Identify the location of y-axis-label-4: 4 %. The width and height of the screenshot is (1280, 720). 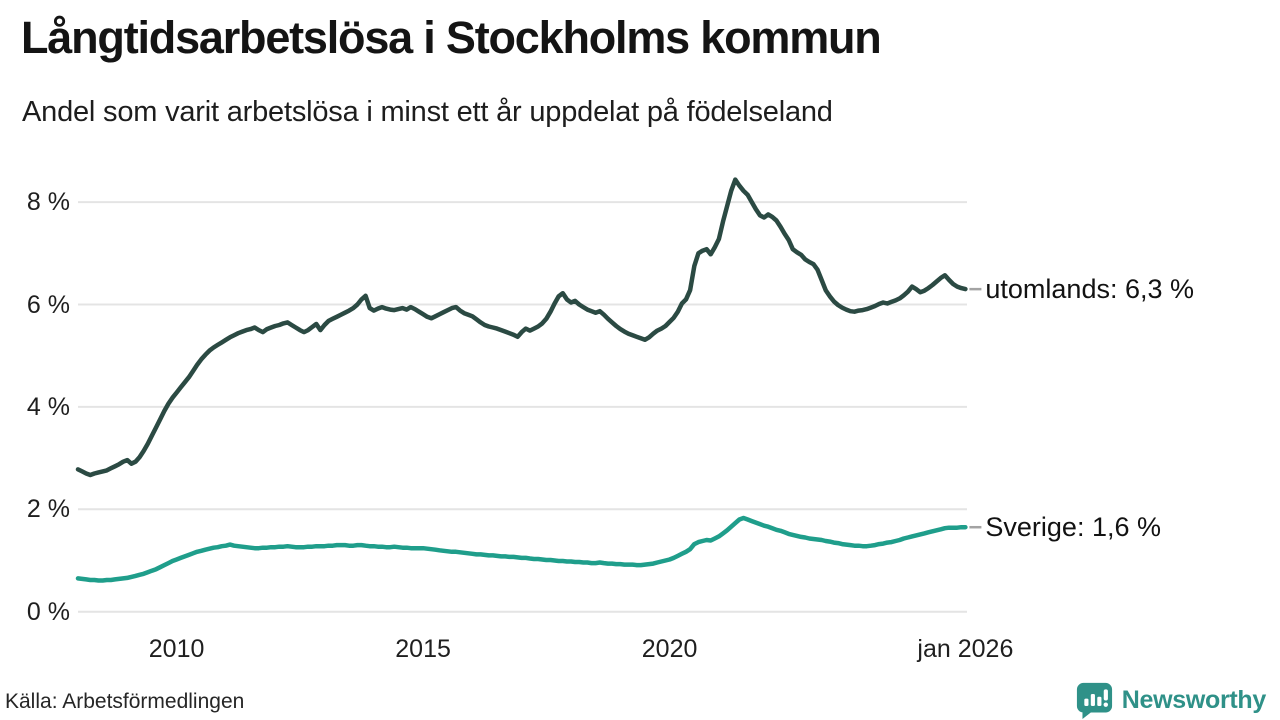
(48, 406).